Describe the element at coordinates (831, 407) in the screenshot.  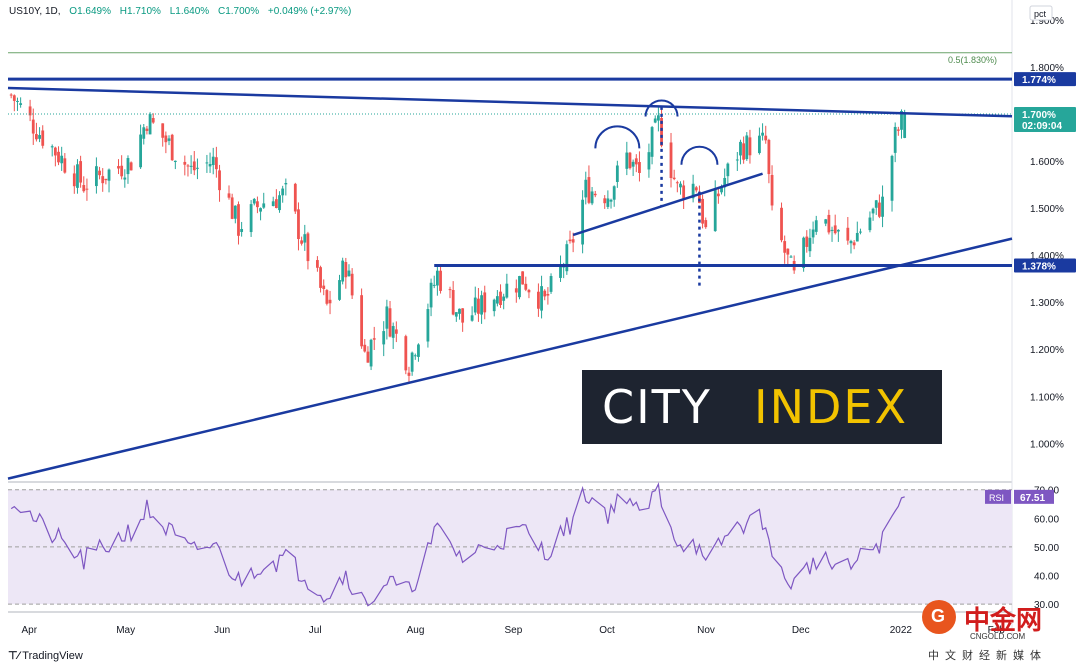
I see `logo-index-text: INDEX` at that location.